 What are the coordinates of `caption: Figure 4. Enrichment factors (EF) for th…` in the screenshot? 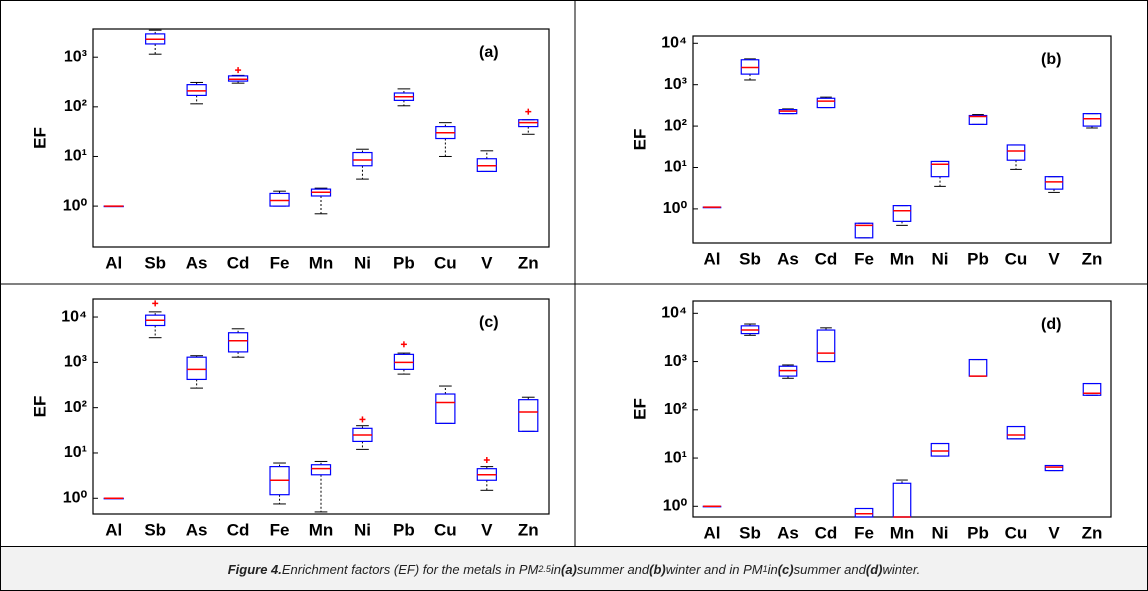 It's located at (574, 568).